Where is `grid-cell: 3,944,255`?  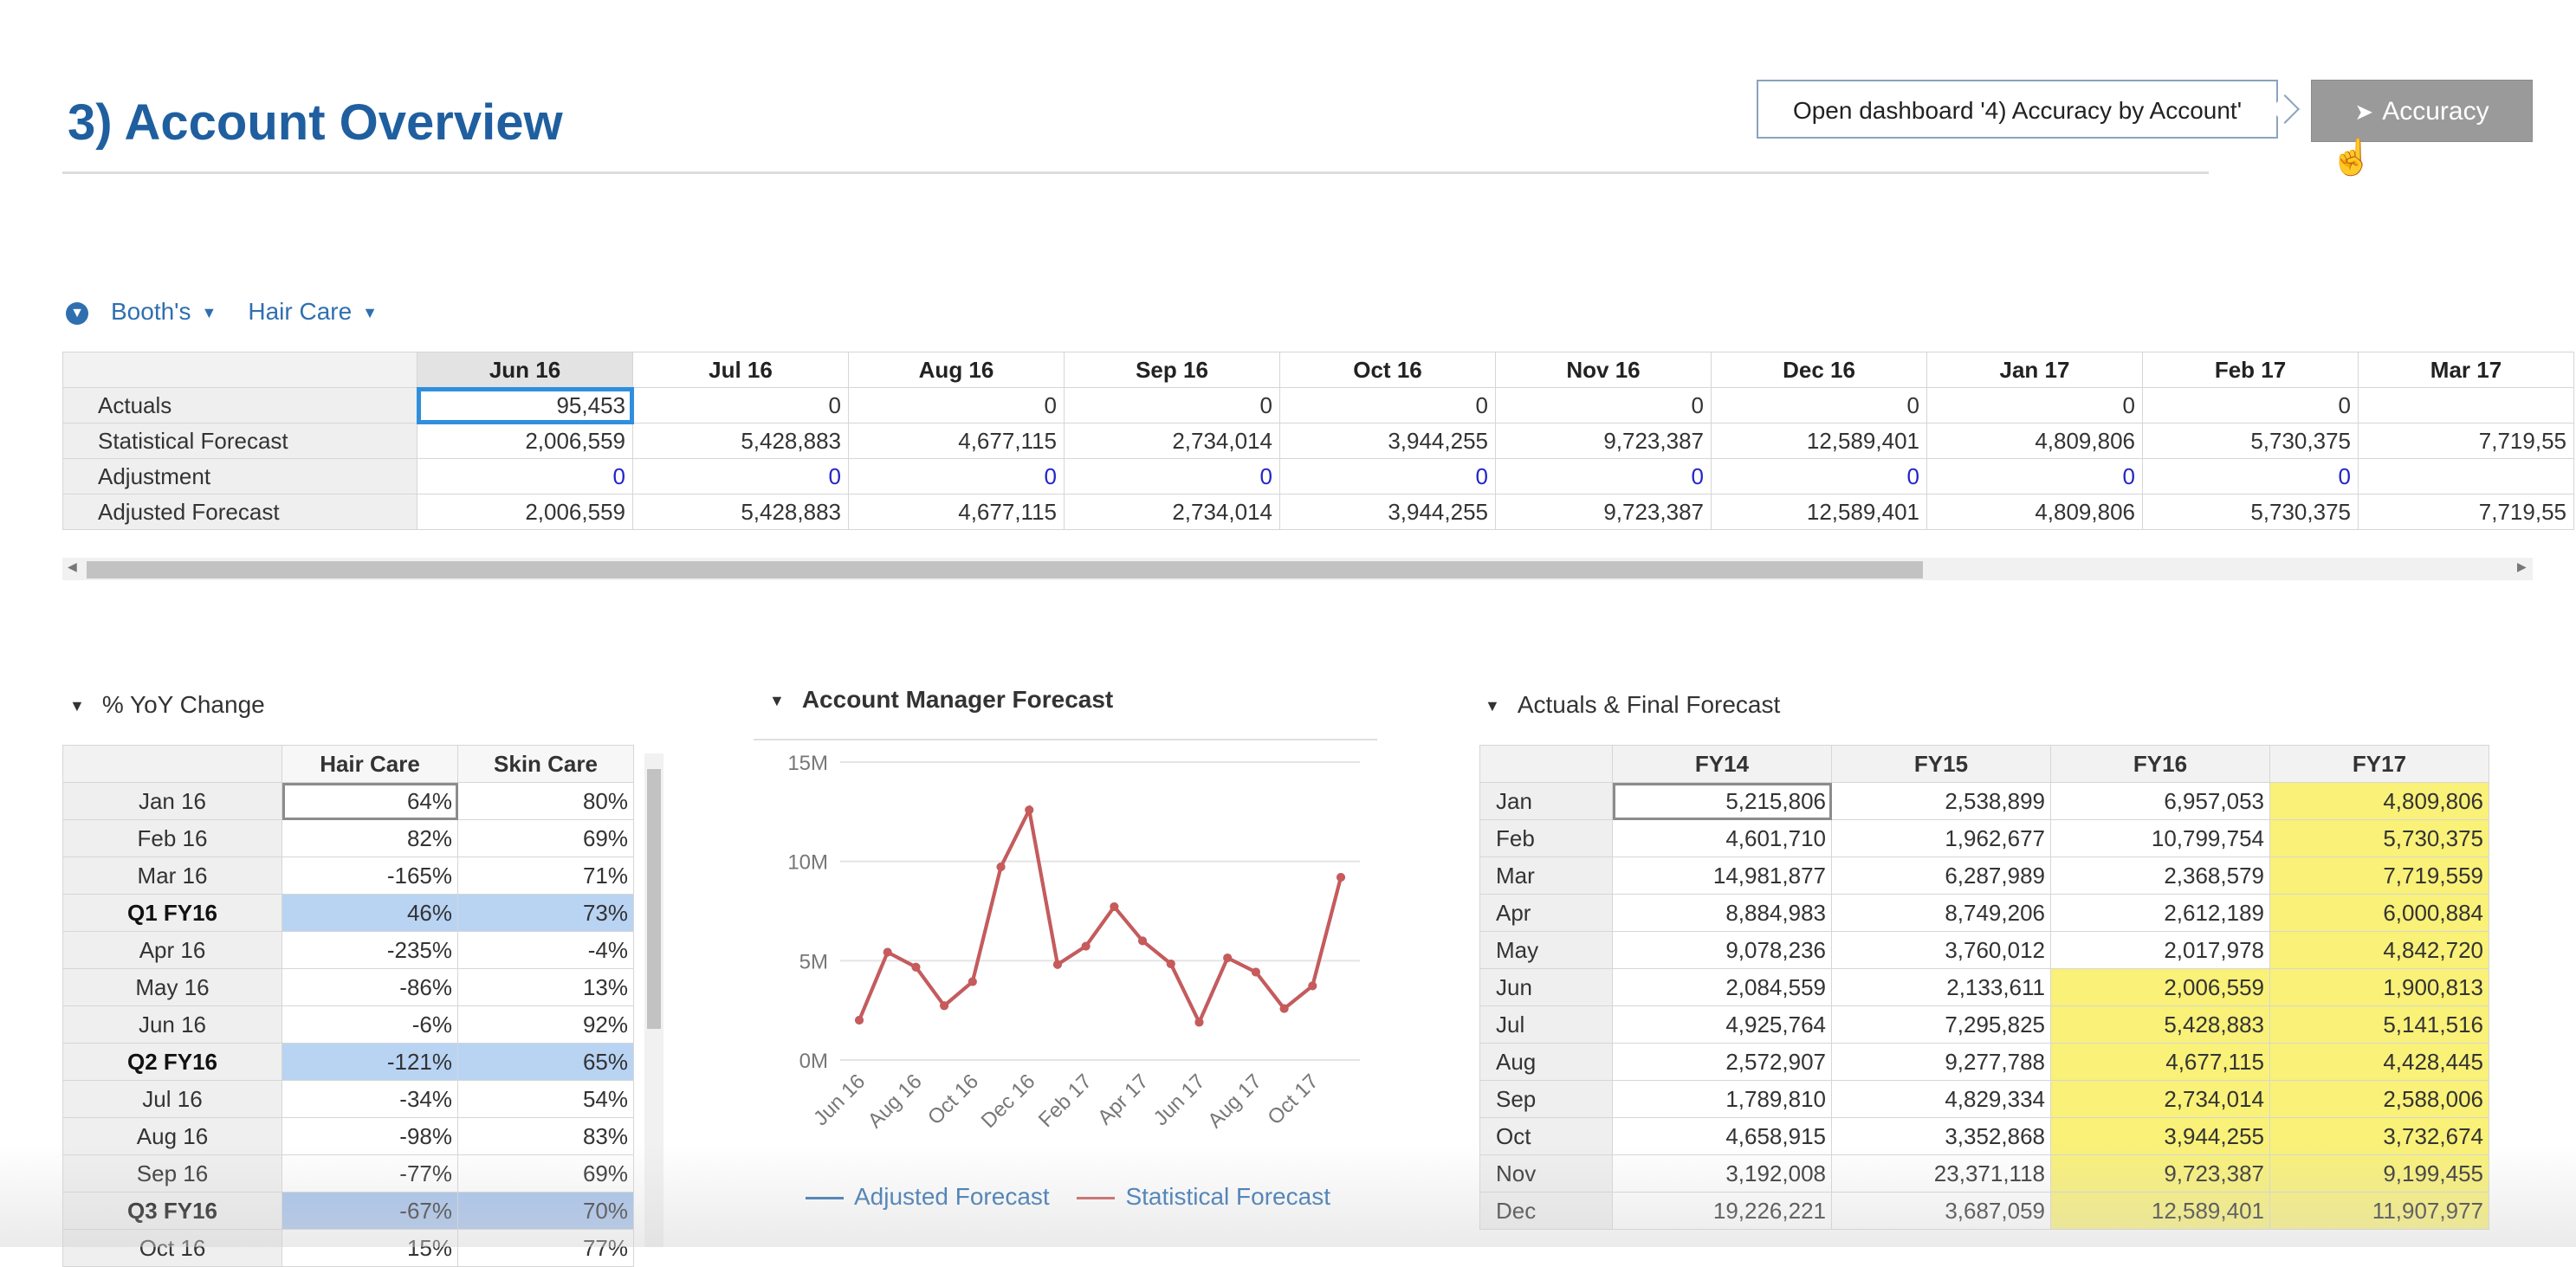
grid-cell: 3,944,255 is located at coordinates (1387, 512).